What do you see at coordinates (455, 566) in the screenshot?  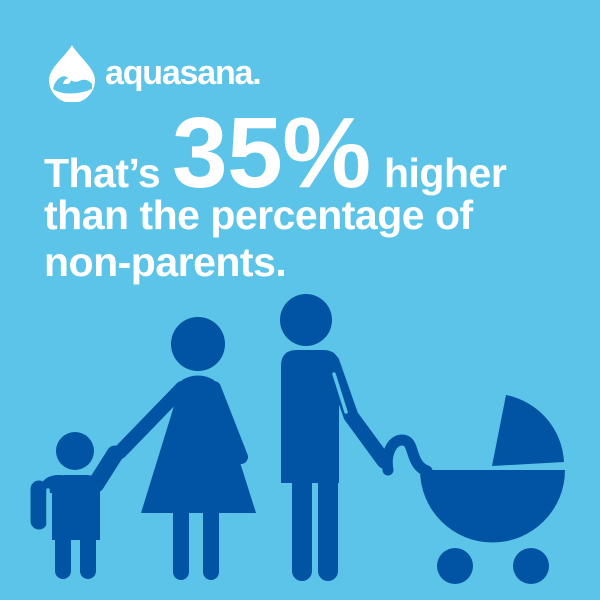 I see `stroller-wheel-left` at bounding box center [455, 566].